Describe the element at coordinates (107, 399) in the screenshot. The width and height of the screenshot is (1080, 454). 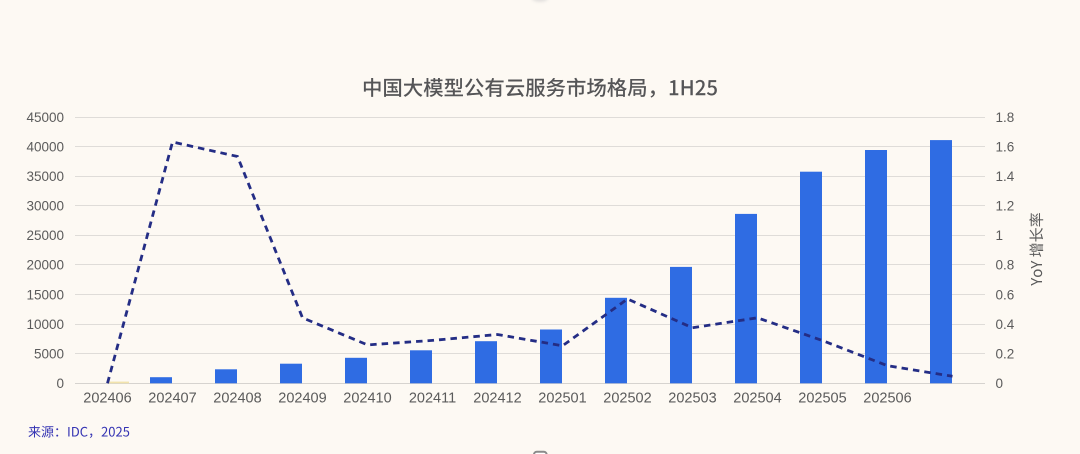
I see `svg-text: 202406` at that location.